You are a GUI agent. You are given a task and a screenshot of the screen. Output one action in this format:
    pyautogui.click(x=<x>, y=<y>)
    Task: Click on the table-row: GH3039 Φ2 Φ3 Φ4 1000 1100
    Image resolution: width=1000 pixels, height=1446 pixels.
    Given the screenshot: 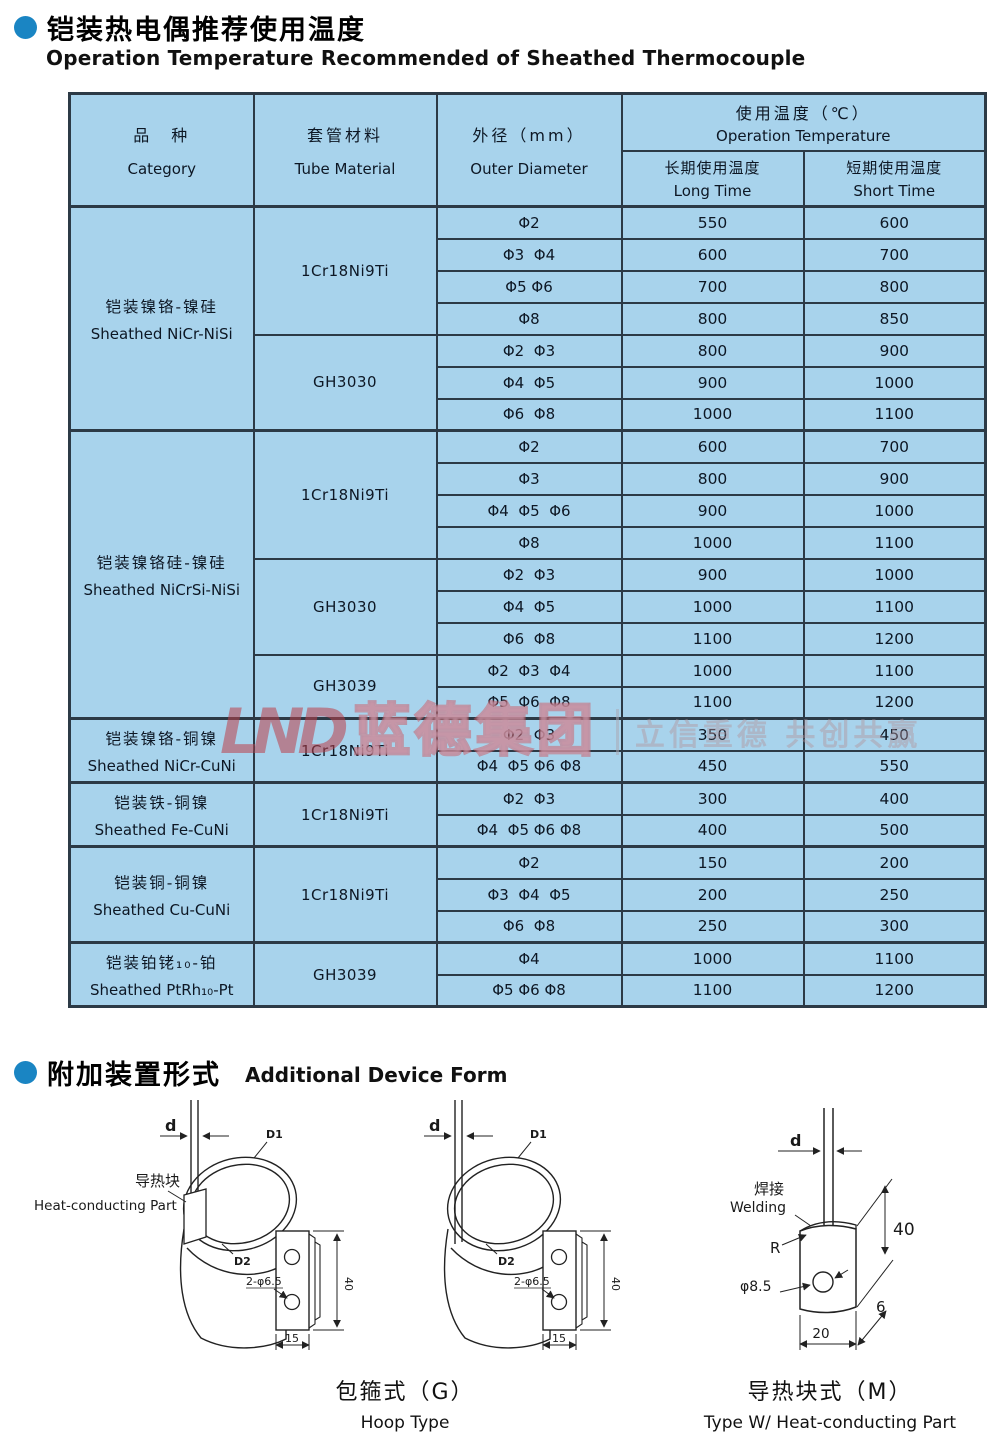 What is the action you would take?
    pyautogui.click(x=528, y=686)
    